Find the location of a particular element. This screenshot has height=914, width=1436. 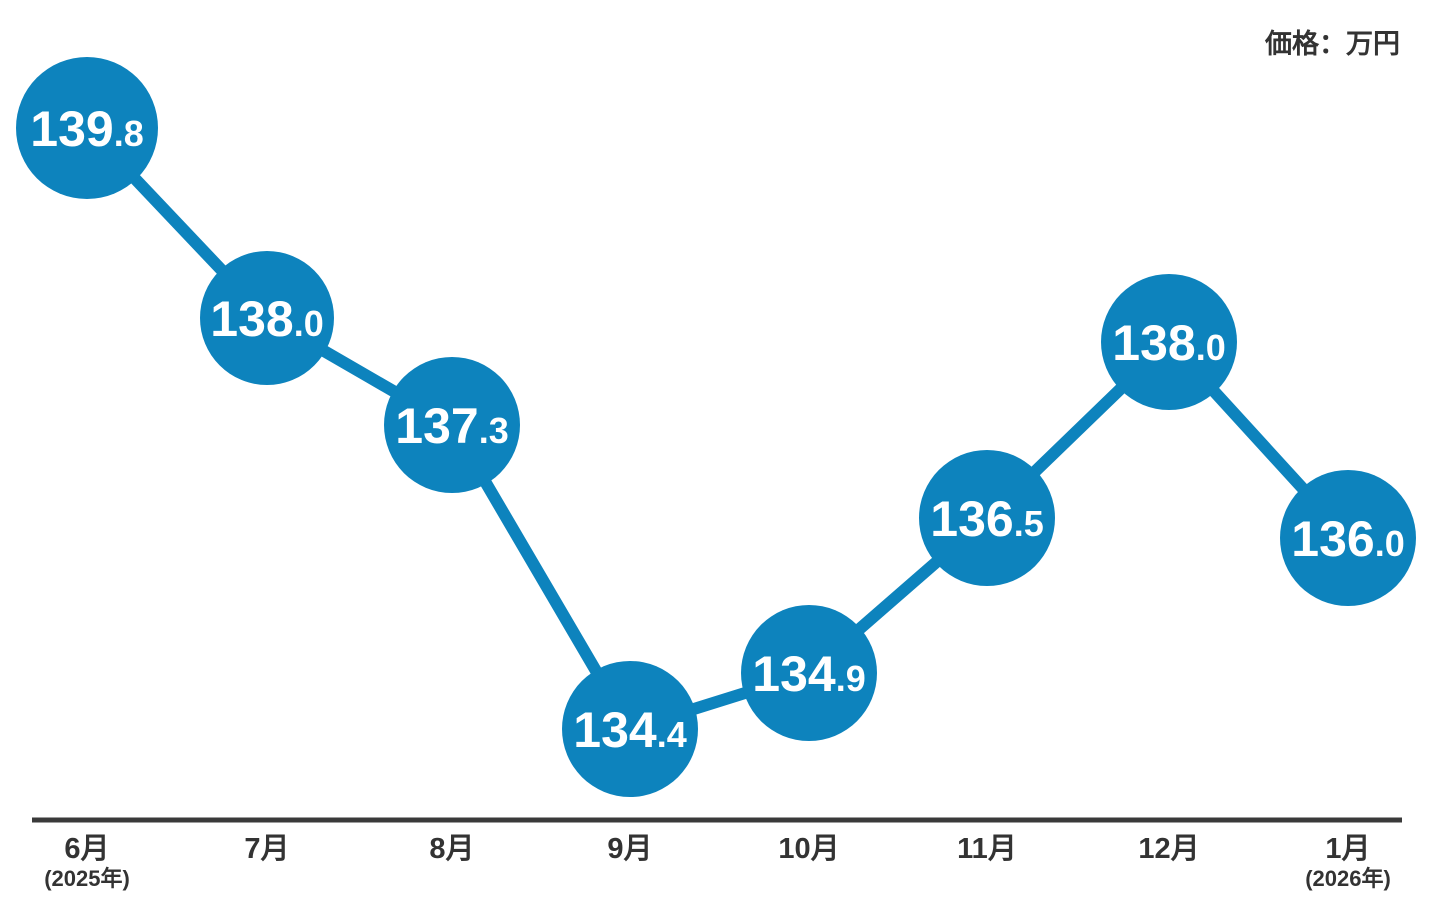

point-value-3: 134.4 is located at coordinates (629, 730).